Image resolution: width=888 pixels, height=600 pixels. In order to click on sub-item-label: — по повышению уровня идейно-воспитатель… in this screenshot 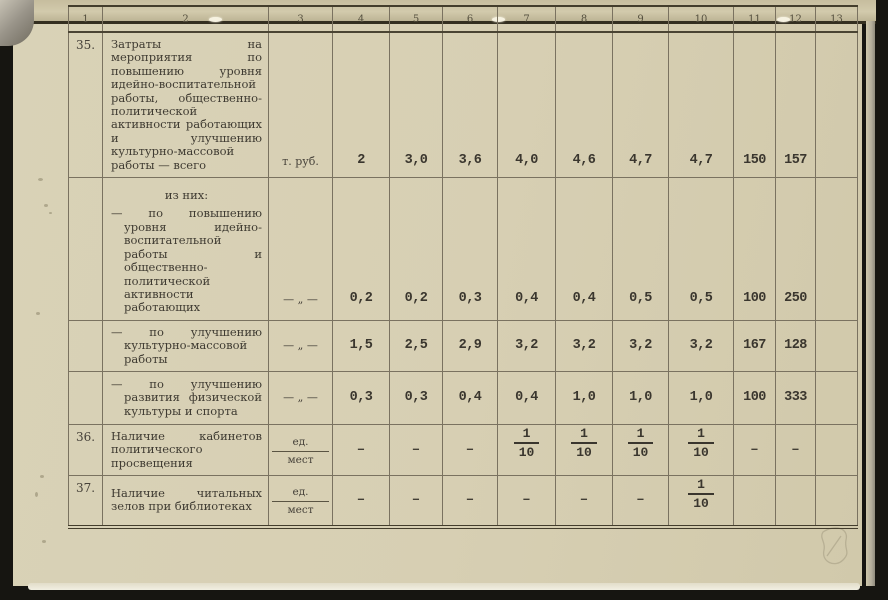, I will do `click(186, 260)`.